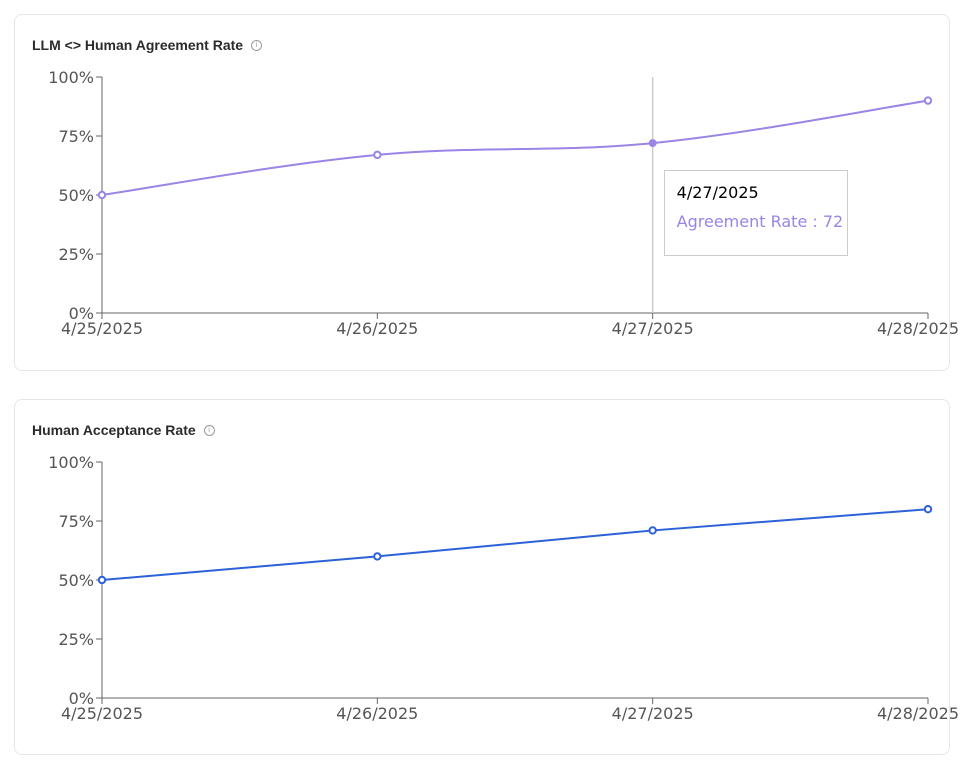  I want to click on acceptance-rate-title-text: Human Acceptance Rate, so click(114, 430).